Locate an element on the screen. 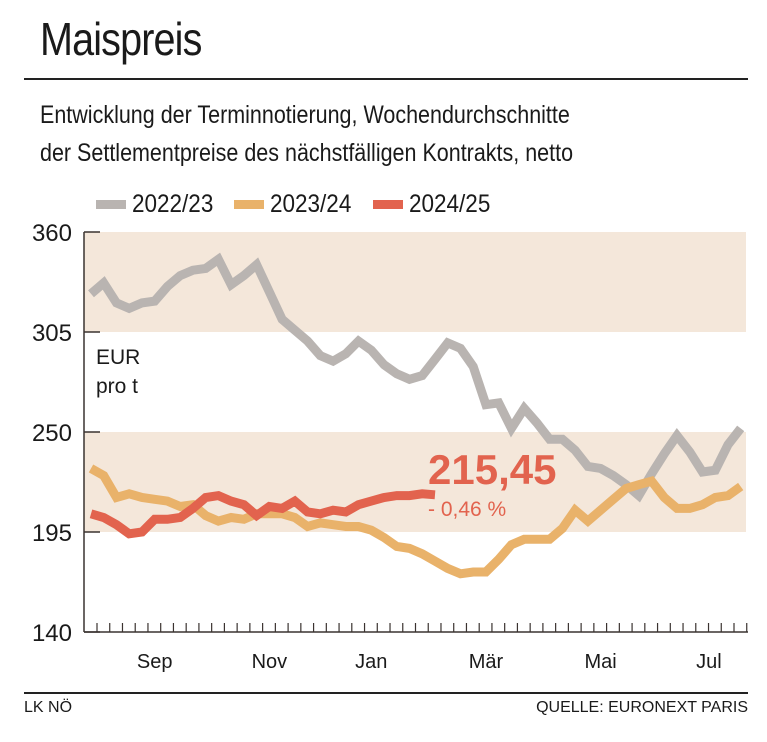 The image size is (767, 742). y-axis-labels: 140 195 250 305 360 is located at coordinates (52, 433).